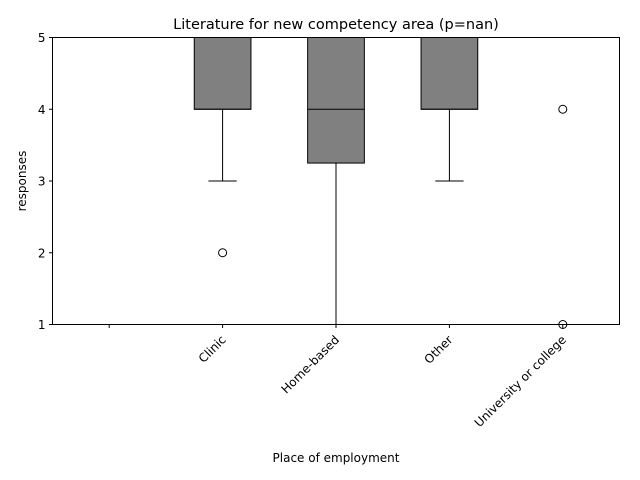 The height and width of the screenshot is (480, 640). I want to click on y-tick-label: 5, so click(42, 38).